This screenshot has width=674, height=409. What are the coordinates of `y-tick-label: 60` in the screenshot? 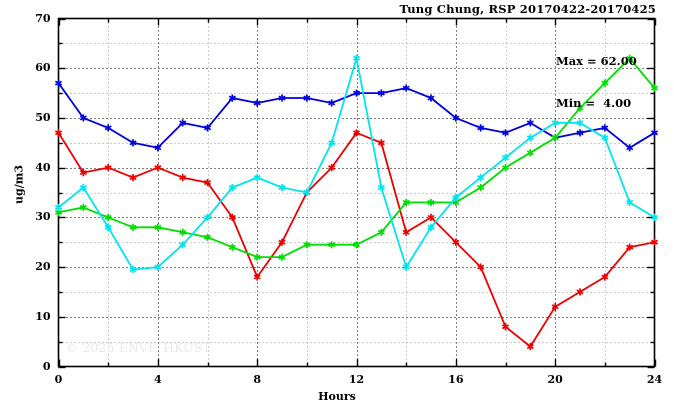 It's located at (43, 68).